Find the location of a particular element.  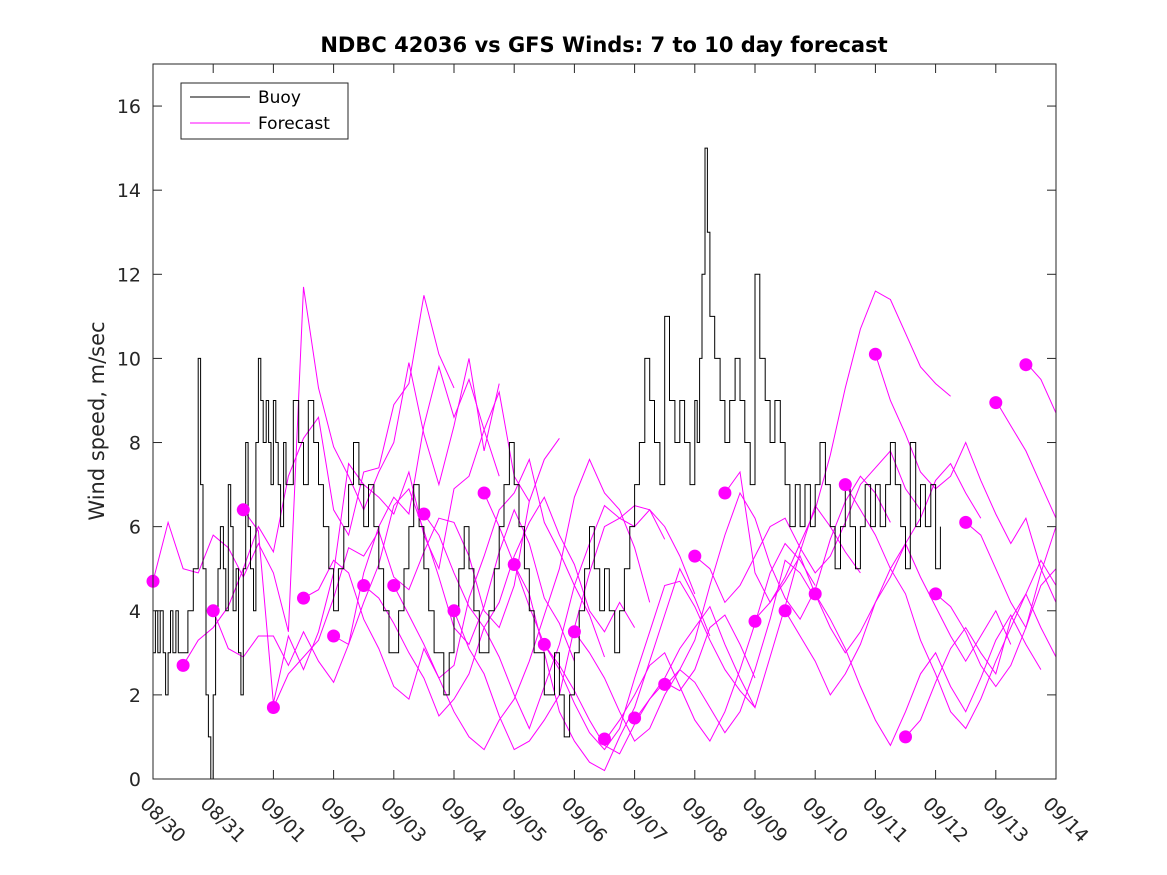

y-tick-label: 12 is located at coordinates (129, 275).